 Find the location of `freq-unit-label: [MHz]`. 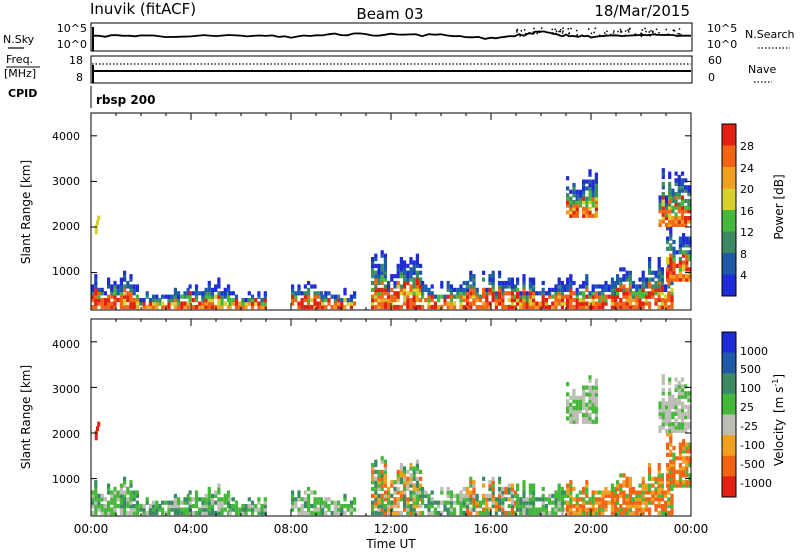

freq-unit-label: [MHz] is located at coordinates (20, 73).